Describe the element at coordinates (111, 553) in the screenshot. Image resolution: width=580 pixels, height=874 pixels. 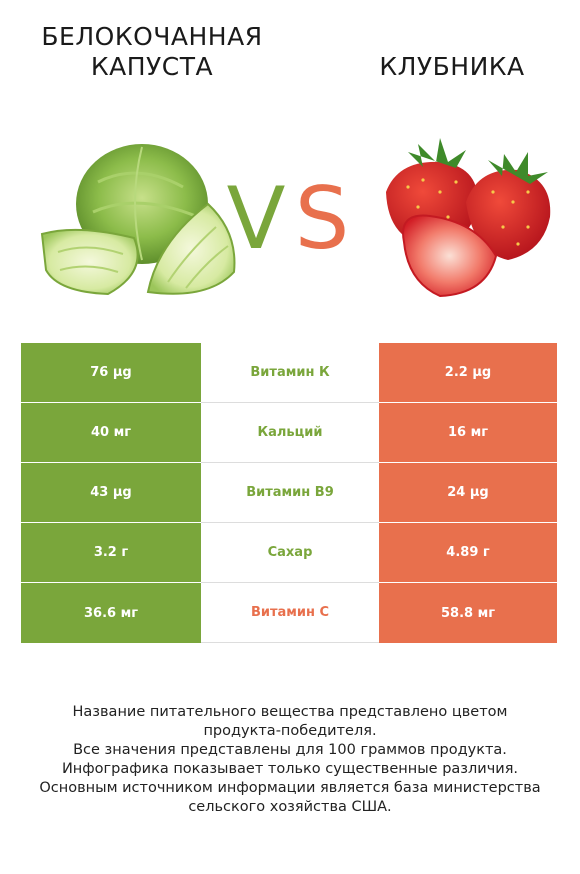
I see `left-value-cell: 3.2 г` at that location.